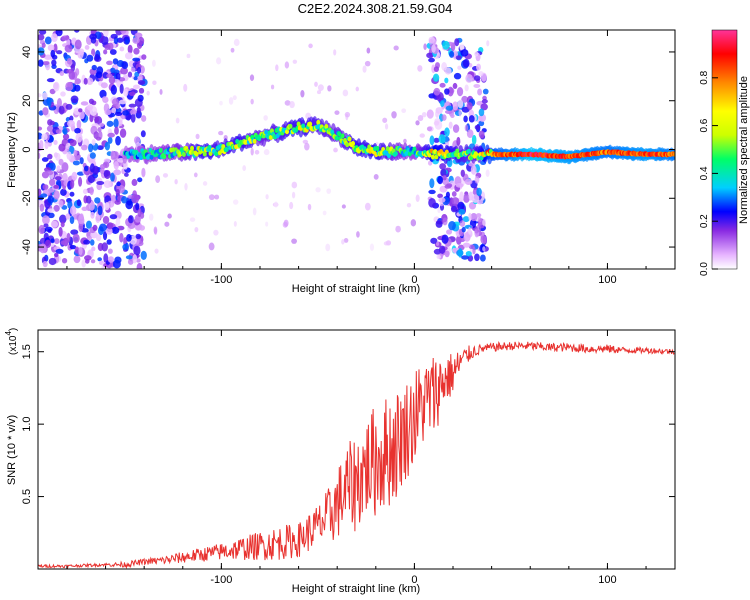  I want to click on colorbar-gradient, so click(724, 149).